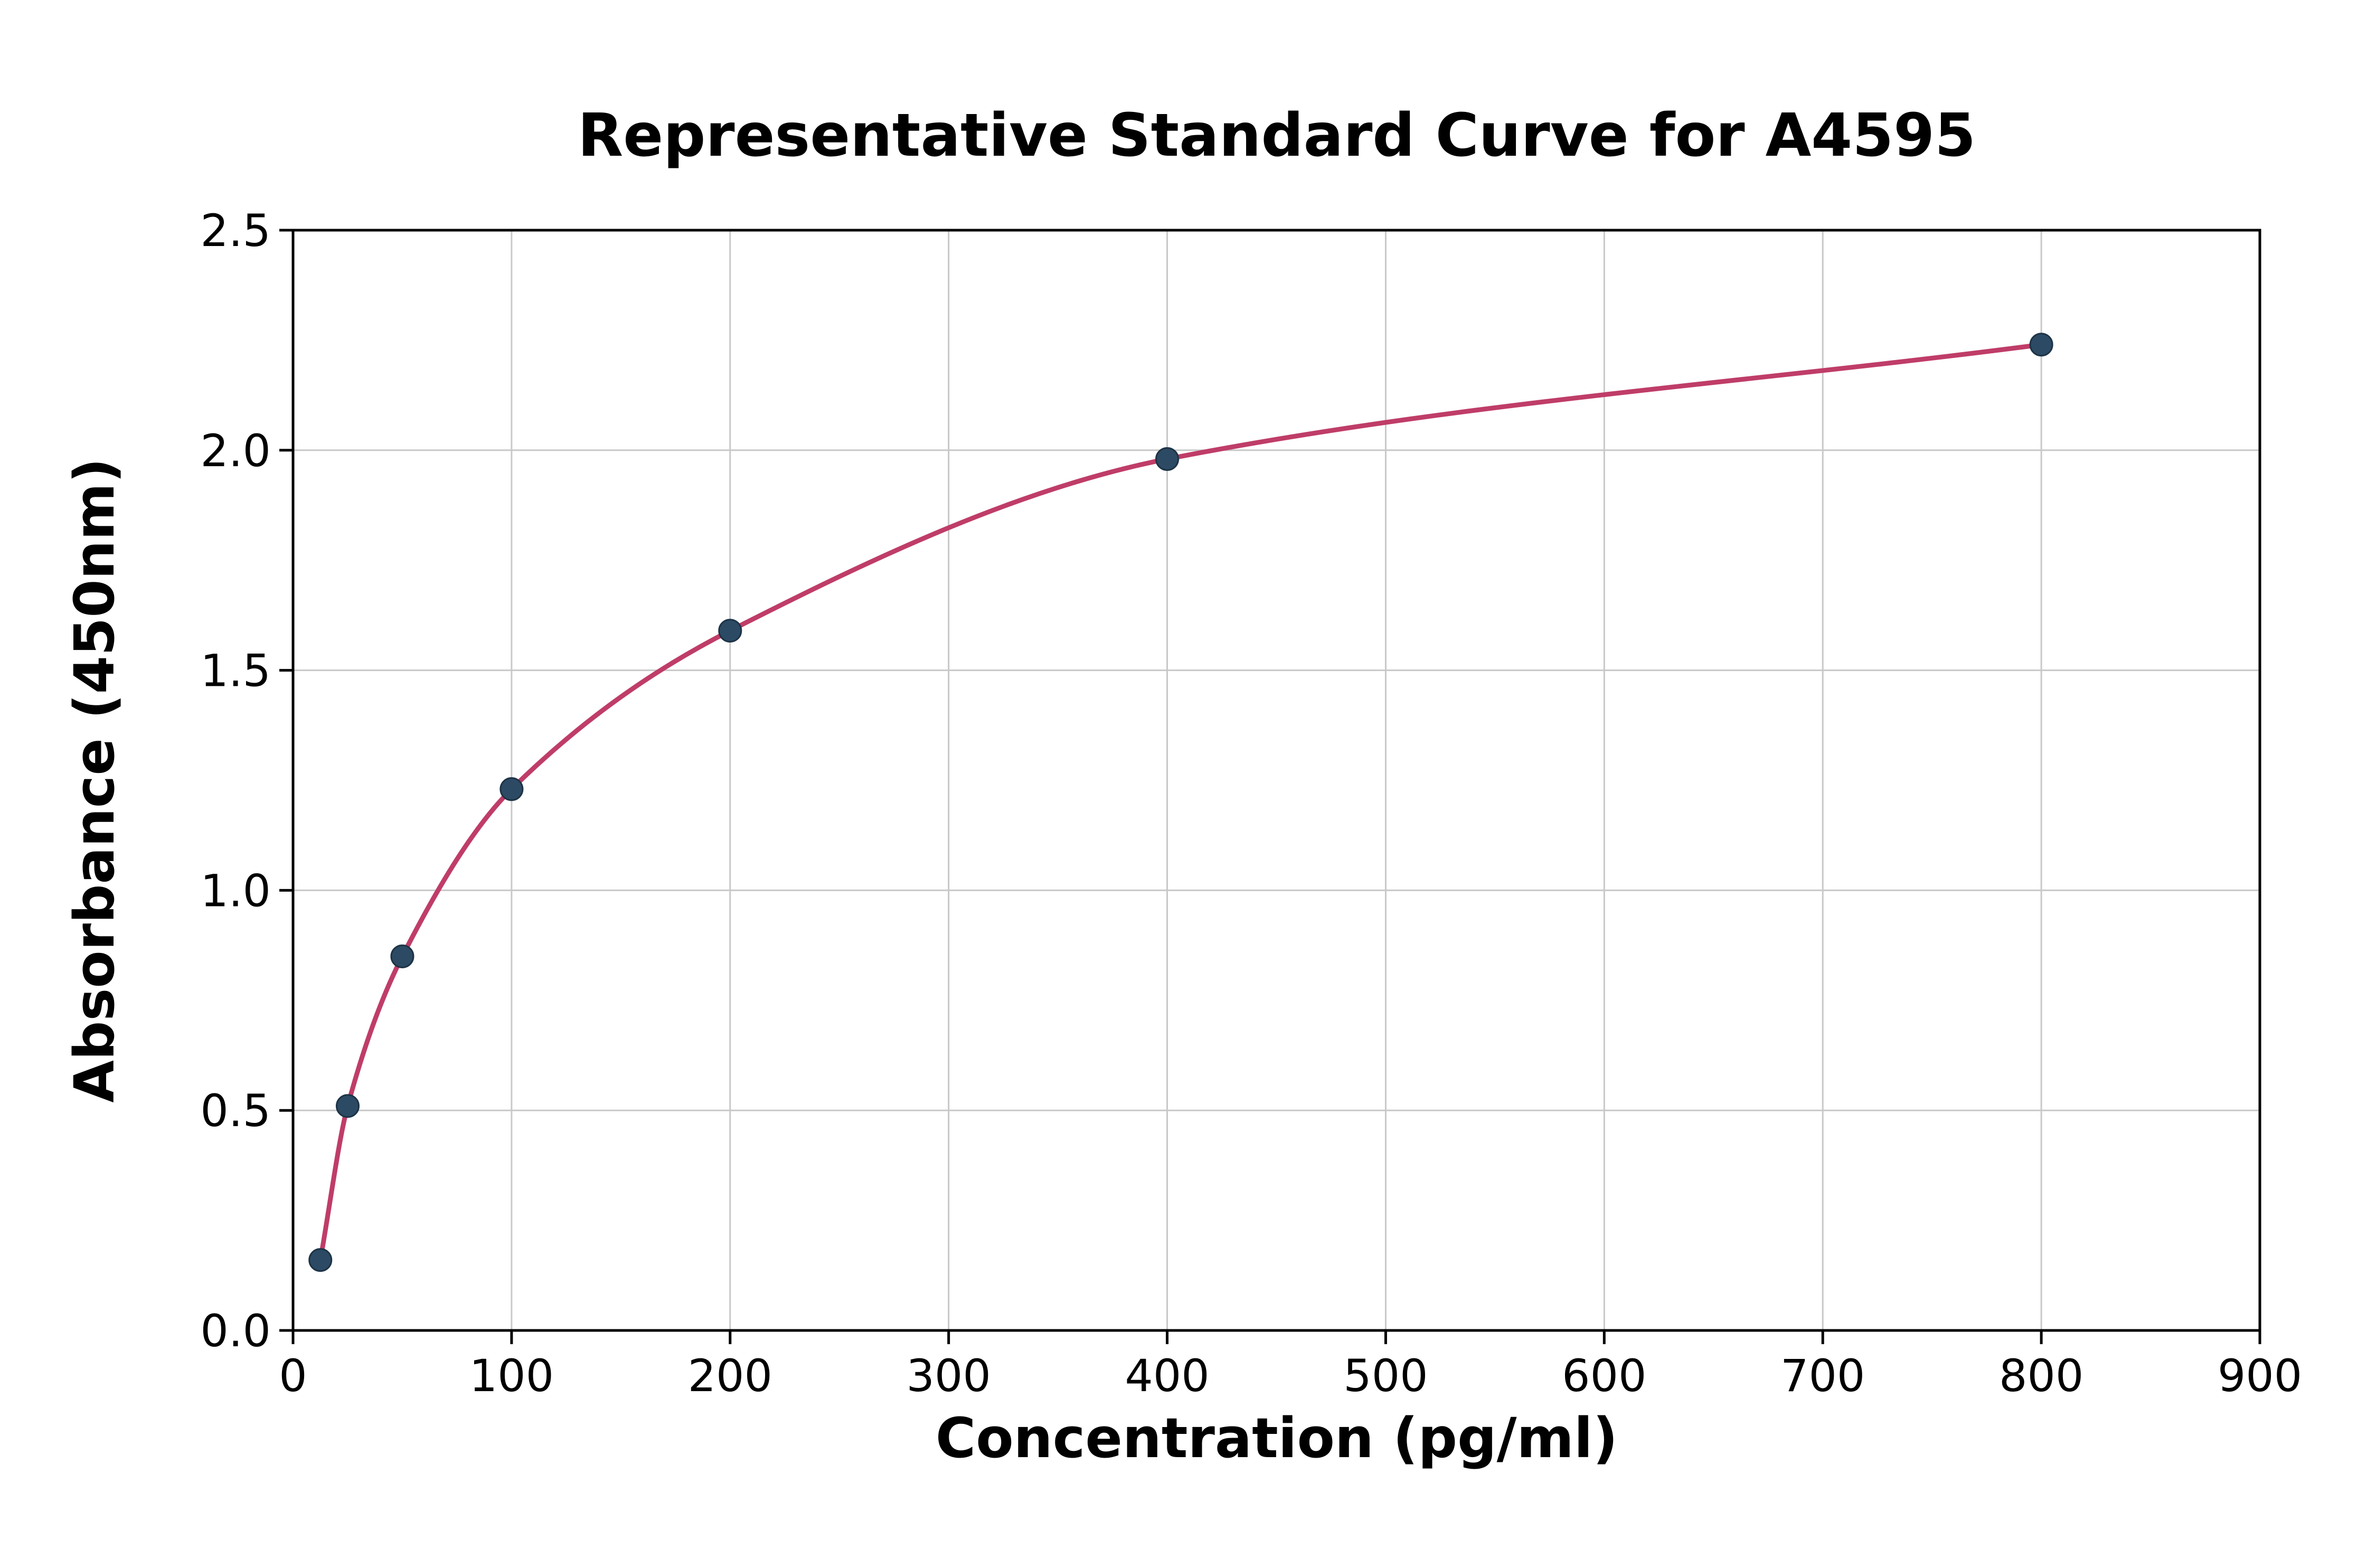 Image resolution: width=2376 pixels, height=1568 pixels. Describe the element at coordinates (1167, 1376) in the screenshot. I see `x-tick-label: 400` at that location.